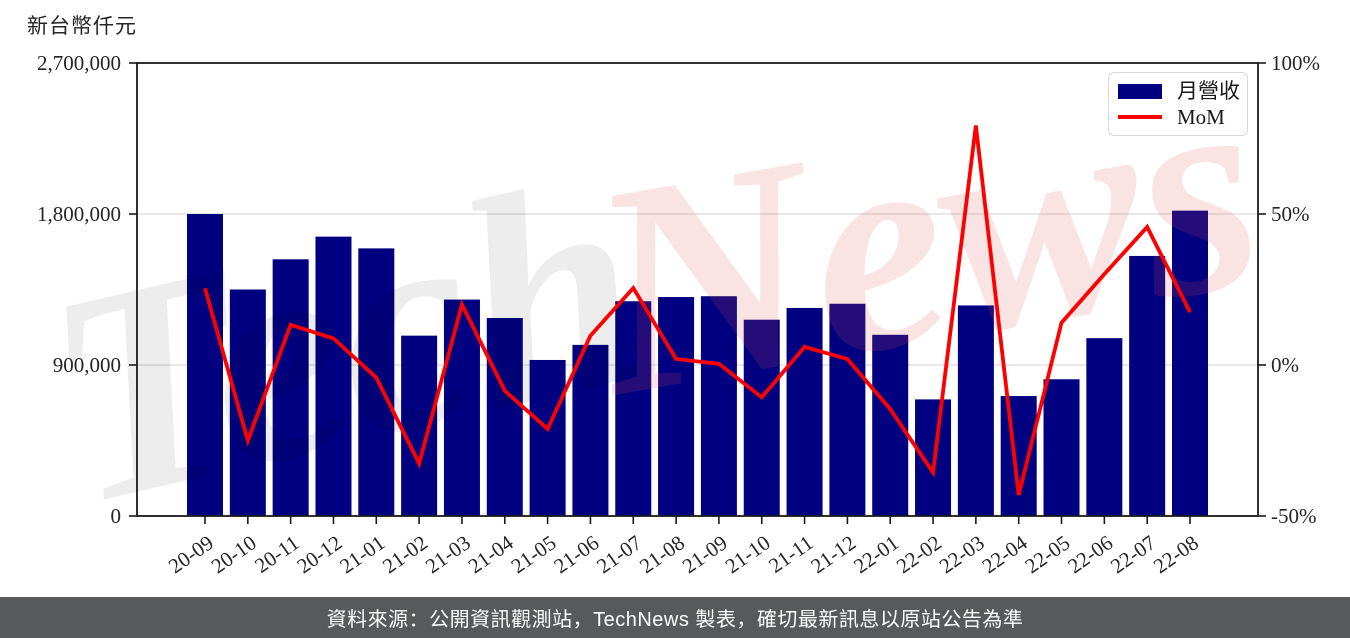 This screenshot has height=638, width=1350. Describe the element at coordinates (705, 554) in the screenshot. I see `x-axis-tick-label-21-09: 21-09` at that location.